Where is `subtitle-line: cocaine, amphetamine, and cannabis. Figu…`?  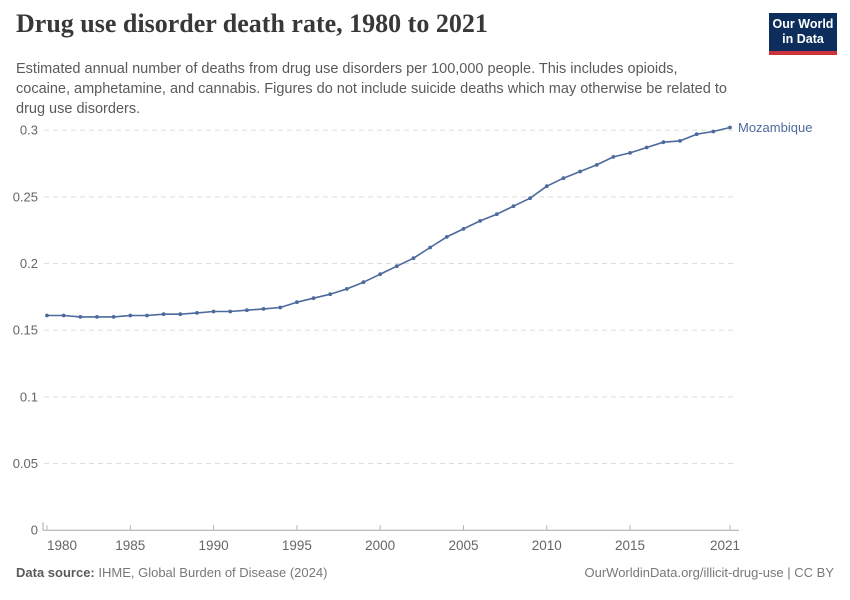
subtitle-line: cocaine, amphetamine, and cannabis. Figu… is located at coordinates (371, 89).